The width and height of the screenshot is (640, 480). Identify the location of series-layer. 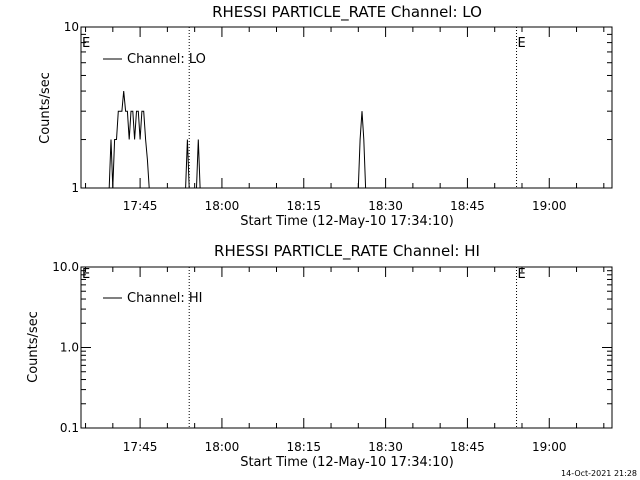
(237, 140).